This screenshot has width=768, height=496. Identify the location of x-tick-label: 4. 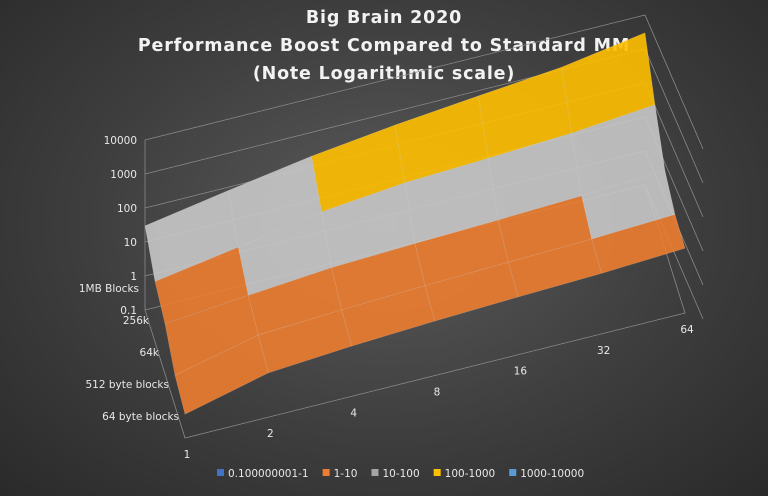
(353, 413).